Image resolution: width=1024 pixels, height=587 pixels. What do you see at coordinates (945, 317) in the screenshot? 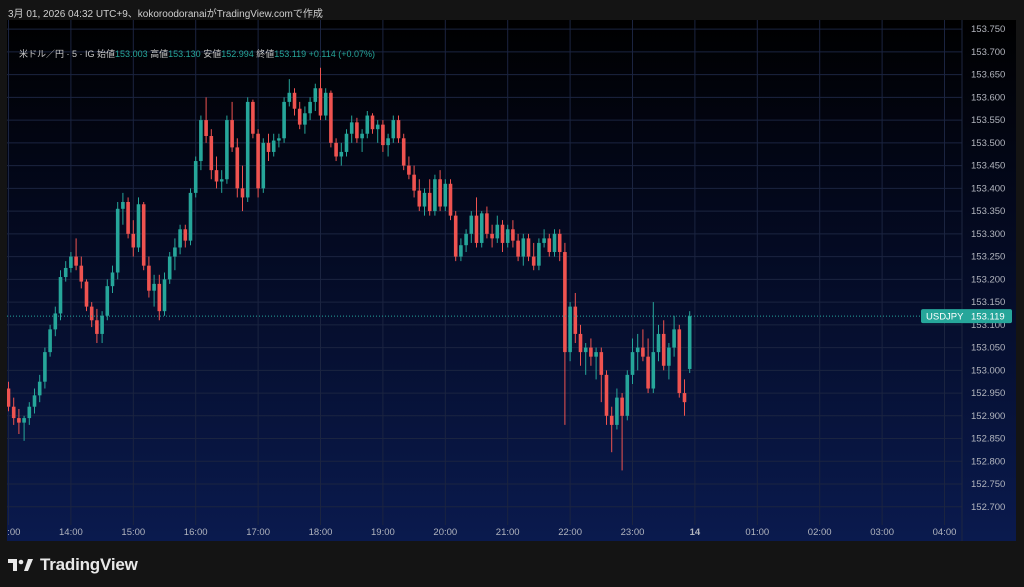
I see `price-tag-symbol: USDJPY` at bounding box center [945, 317].